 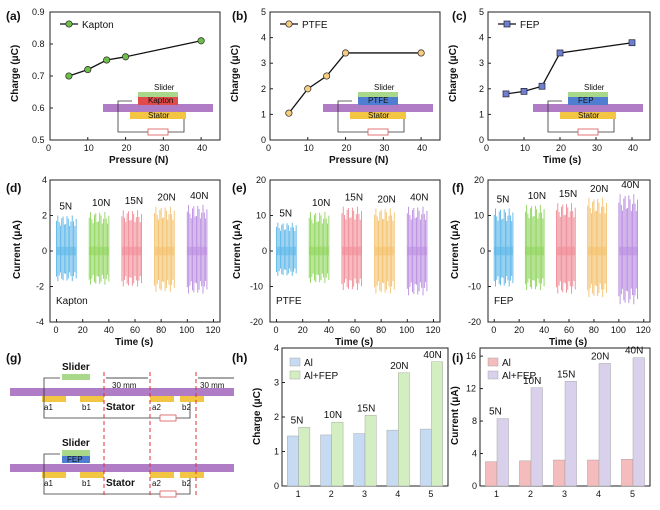 What do you see at coordinates (38, 44) in the screenshot?
I see `y-tick-label-a: 0.8` at bounding box center [38, 44].